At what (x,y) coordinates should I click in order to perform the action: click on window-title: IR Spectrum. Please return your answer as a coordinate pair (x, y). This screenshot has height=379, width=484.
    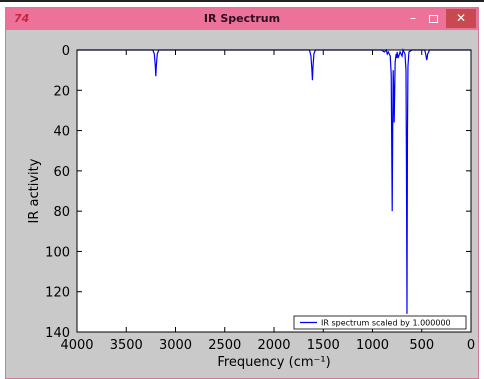
    Looking at the image, I should click on (242, 18).